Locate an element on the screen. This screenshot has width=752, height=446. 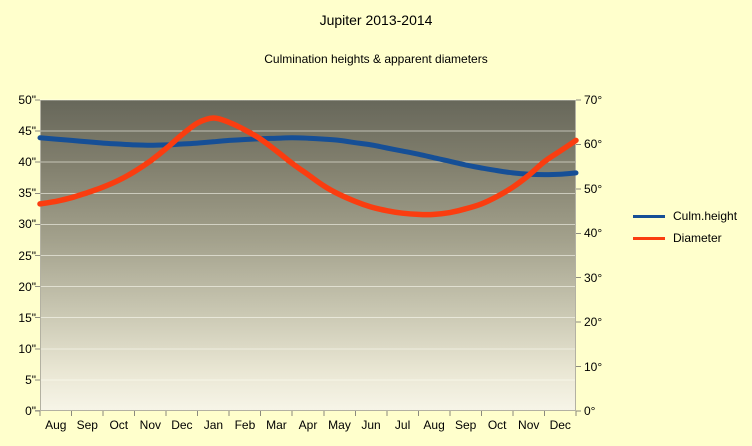
y-axis-tick-label-left: 0" is located at coordinates (30, 411).